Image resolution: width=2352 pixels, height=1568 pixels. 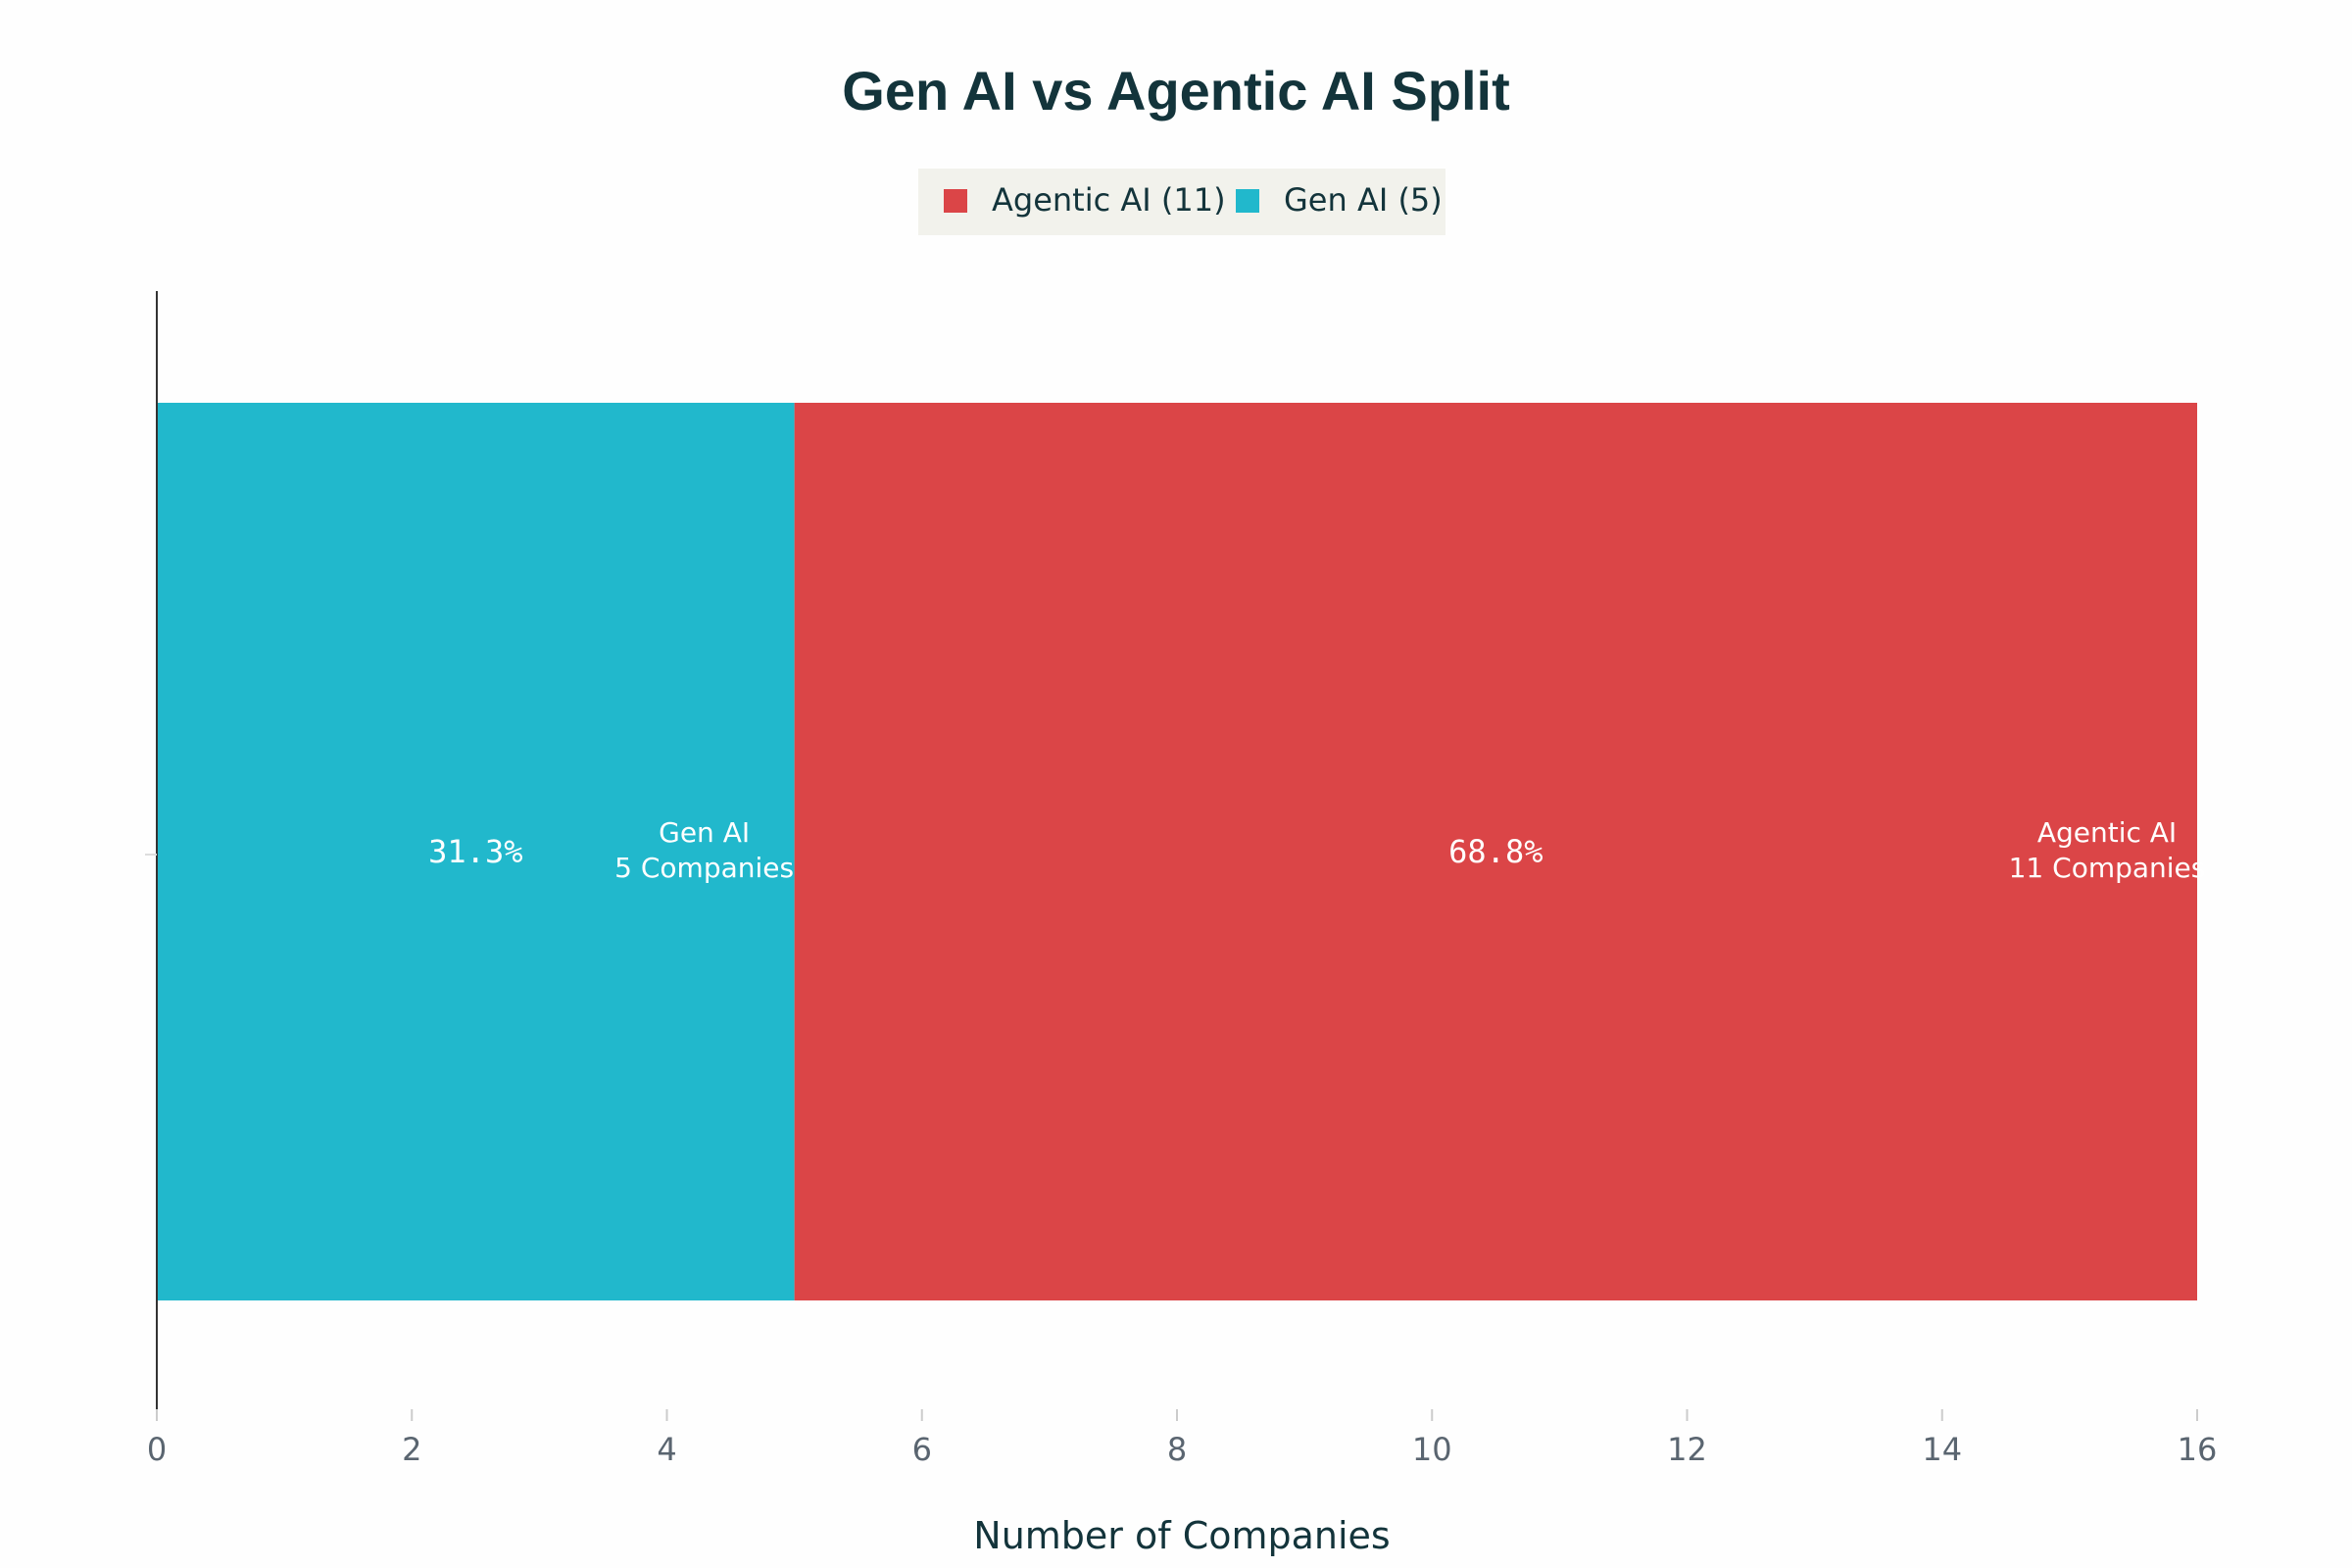 I want to click on bar-label-count-gen-ai: 5 Companies, so click(x=704, y=868).